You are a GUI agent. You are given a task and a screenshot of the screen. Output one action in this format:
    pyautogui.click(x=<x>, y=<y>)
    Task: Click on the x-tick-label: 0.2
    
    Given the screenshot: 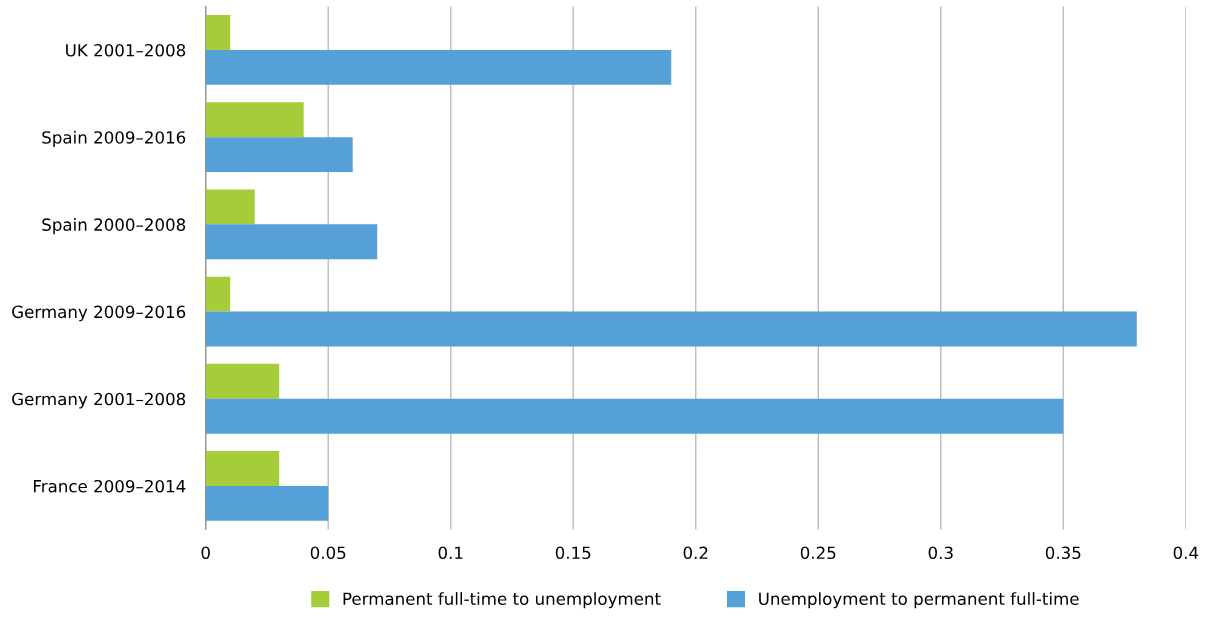 What is the action you would take?
    pyautogui.click(x=695, y=553)
    